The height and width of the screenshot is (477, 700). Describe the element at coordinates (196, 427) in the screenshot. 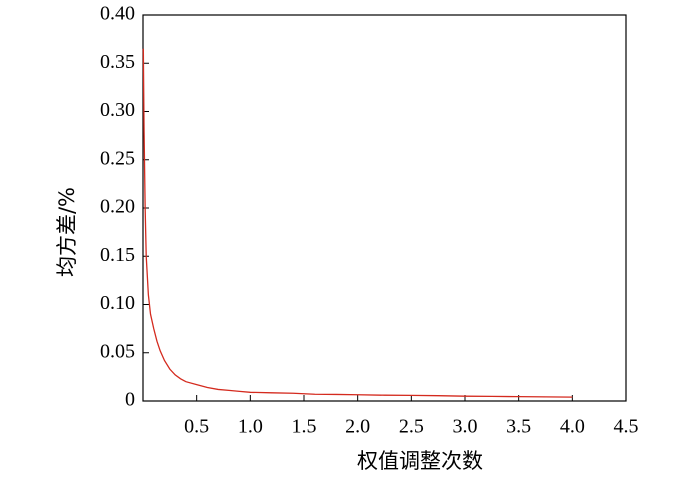

I see `x-tick-label: 0.5` at that location.